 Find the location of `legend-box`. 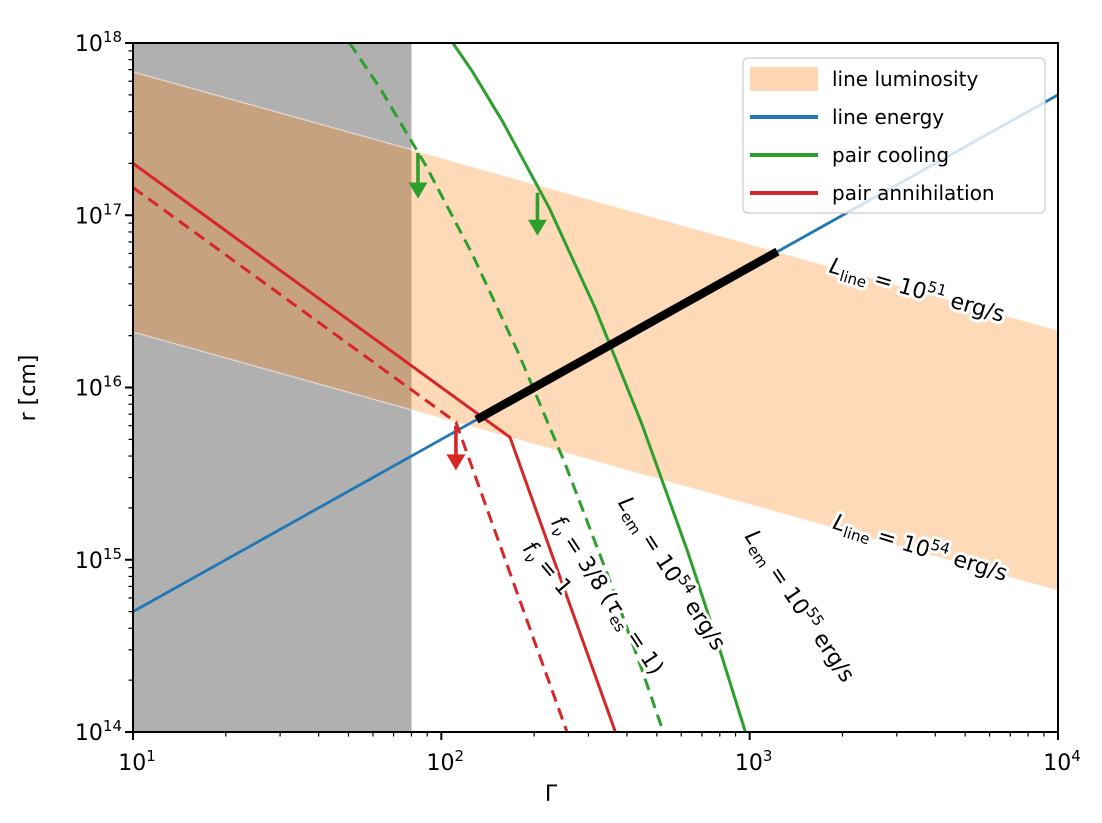

legend-box is located at coordinates (894, 135).